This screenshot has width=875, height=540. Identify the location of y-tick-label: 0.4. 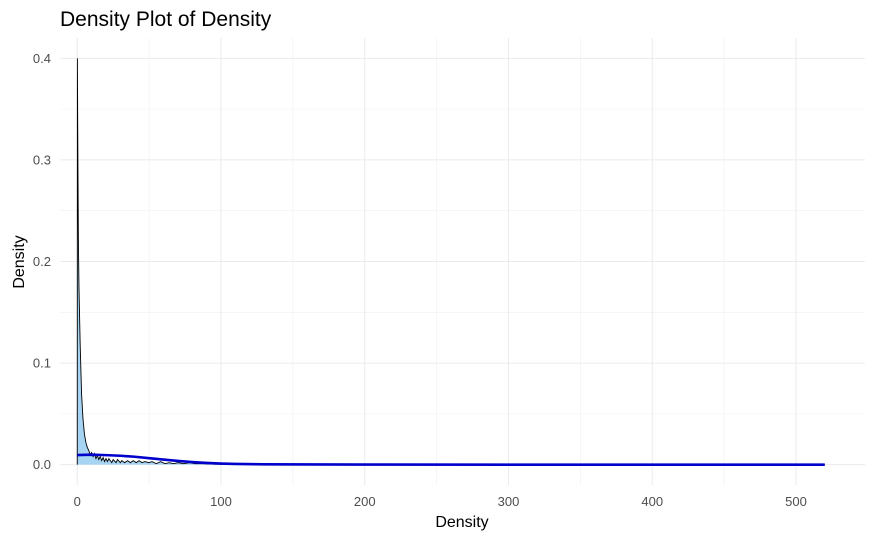
(42, 58).